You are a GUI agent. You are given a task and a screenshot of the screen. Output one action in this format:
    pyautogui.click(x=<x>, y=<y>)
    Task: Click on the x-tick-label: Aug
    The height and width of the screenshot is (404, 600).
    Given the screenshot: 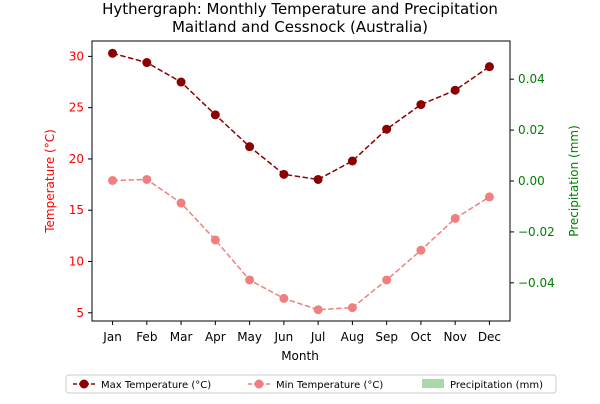 What is the action you would take?
    pyautogui.click(x=352, y=337)
    